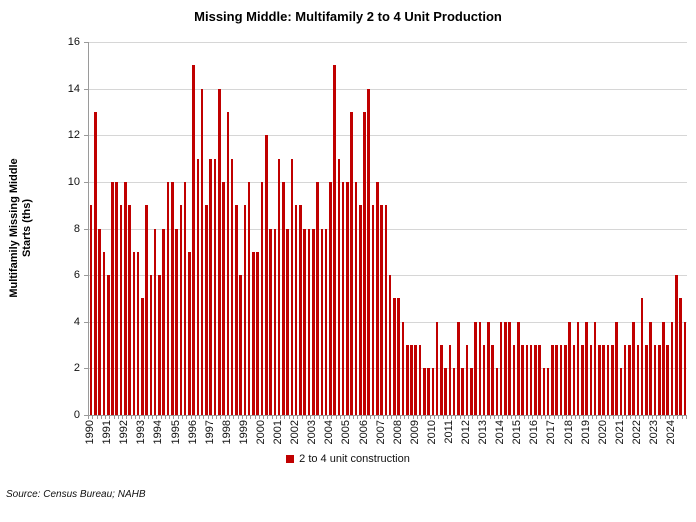  I want to click on bar-quarter-2020Q1, so click(603, 380).